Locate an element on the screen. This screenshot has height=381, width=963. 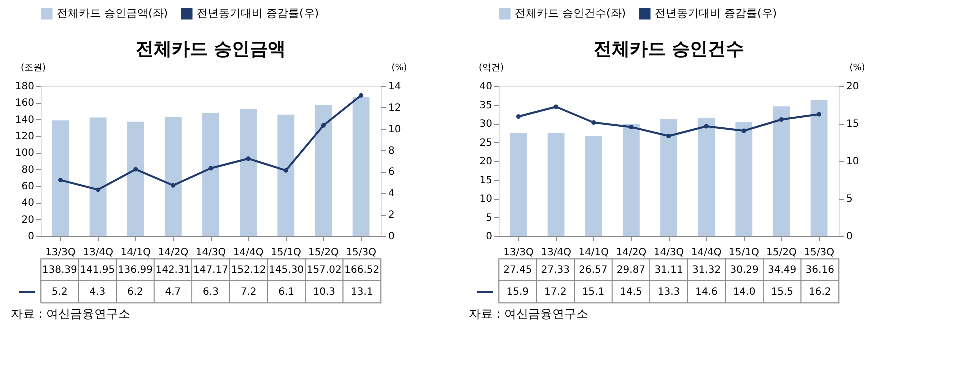
y-tick-label: 40 is located at coordinates (28, 204).